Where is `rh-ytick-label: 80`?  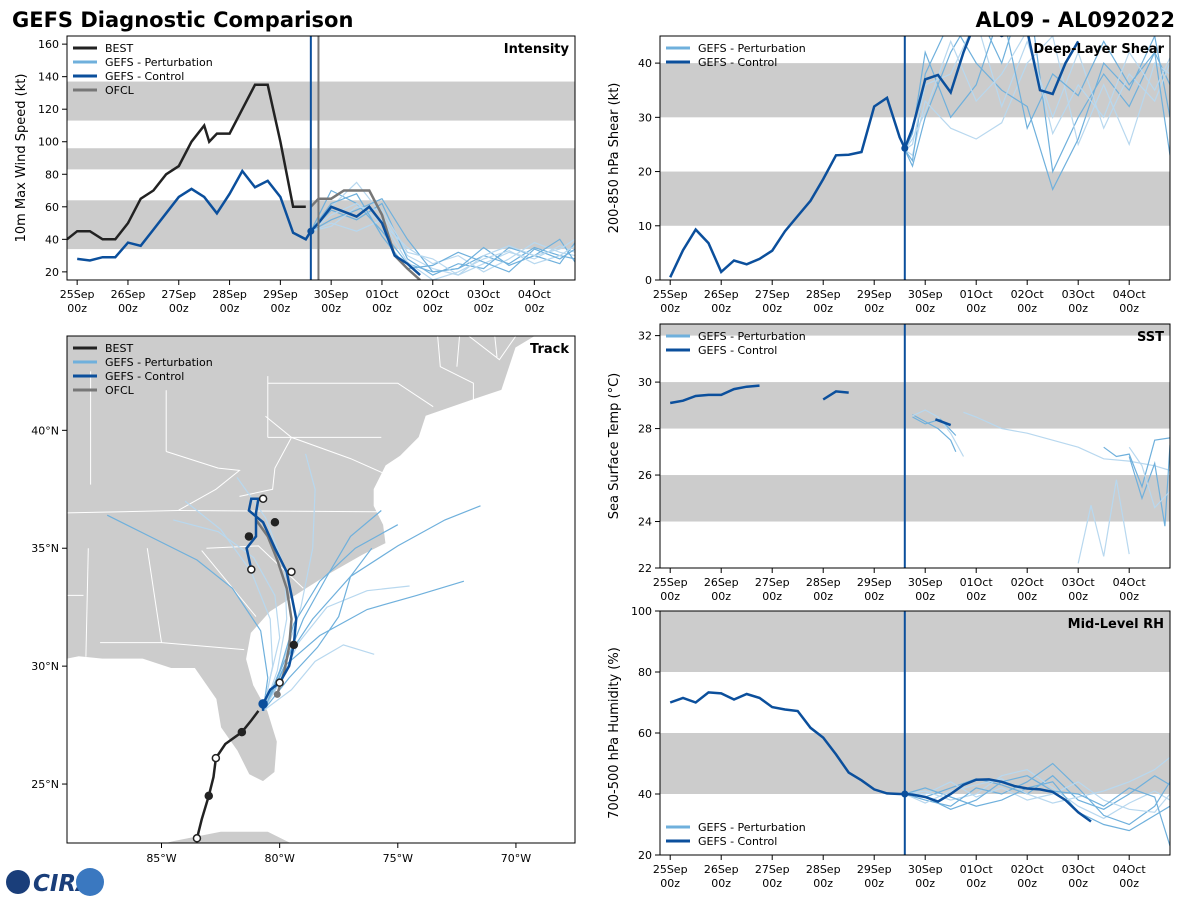 rh-ytick-label: 80 is located at coordinates (645, 672).